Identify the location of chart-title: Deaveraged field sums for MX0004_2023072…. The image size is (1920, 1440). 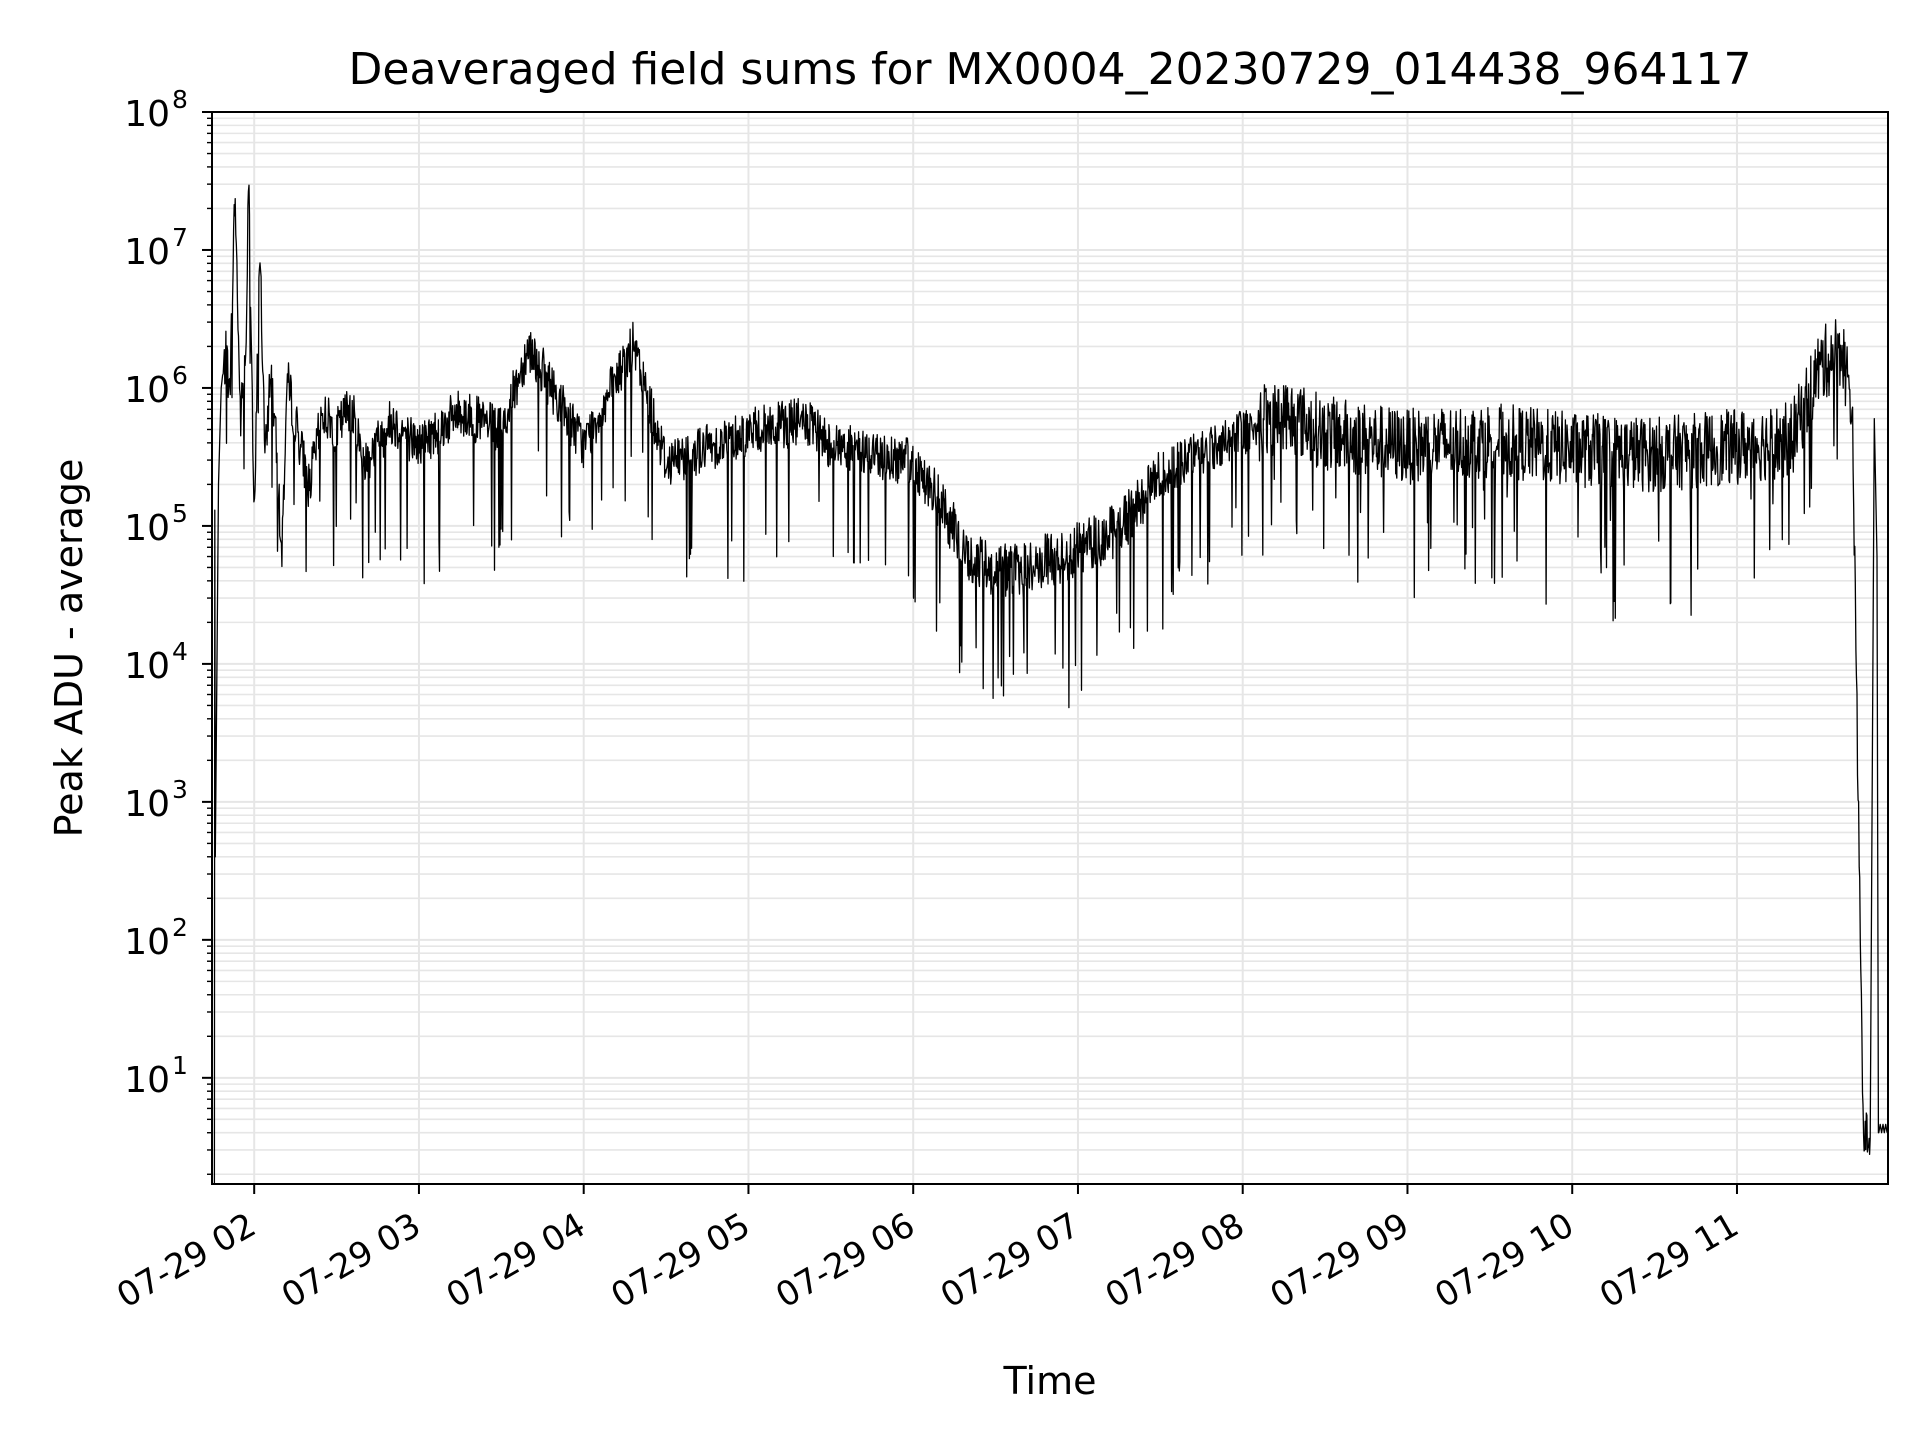
(1050, 69).